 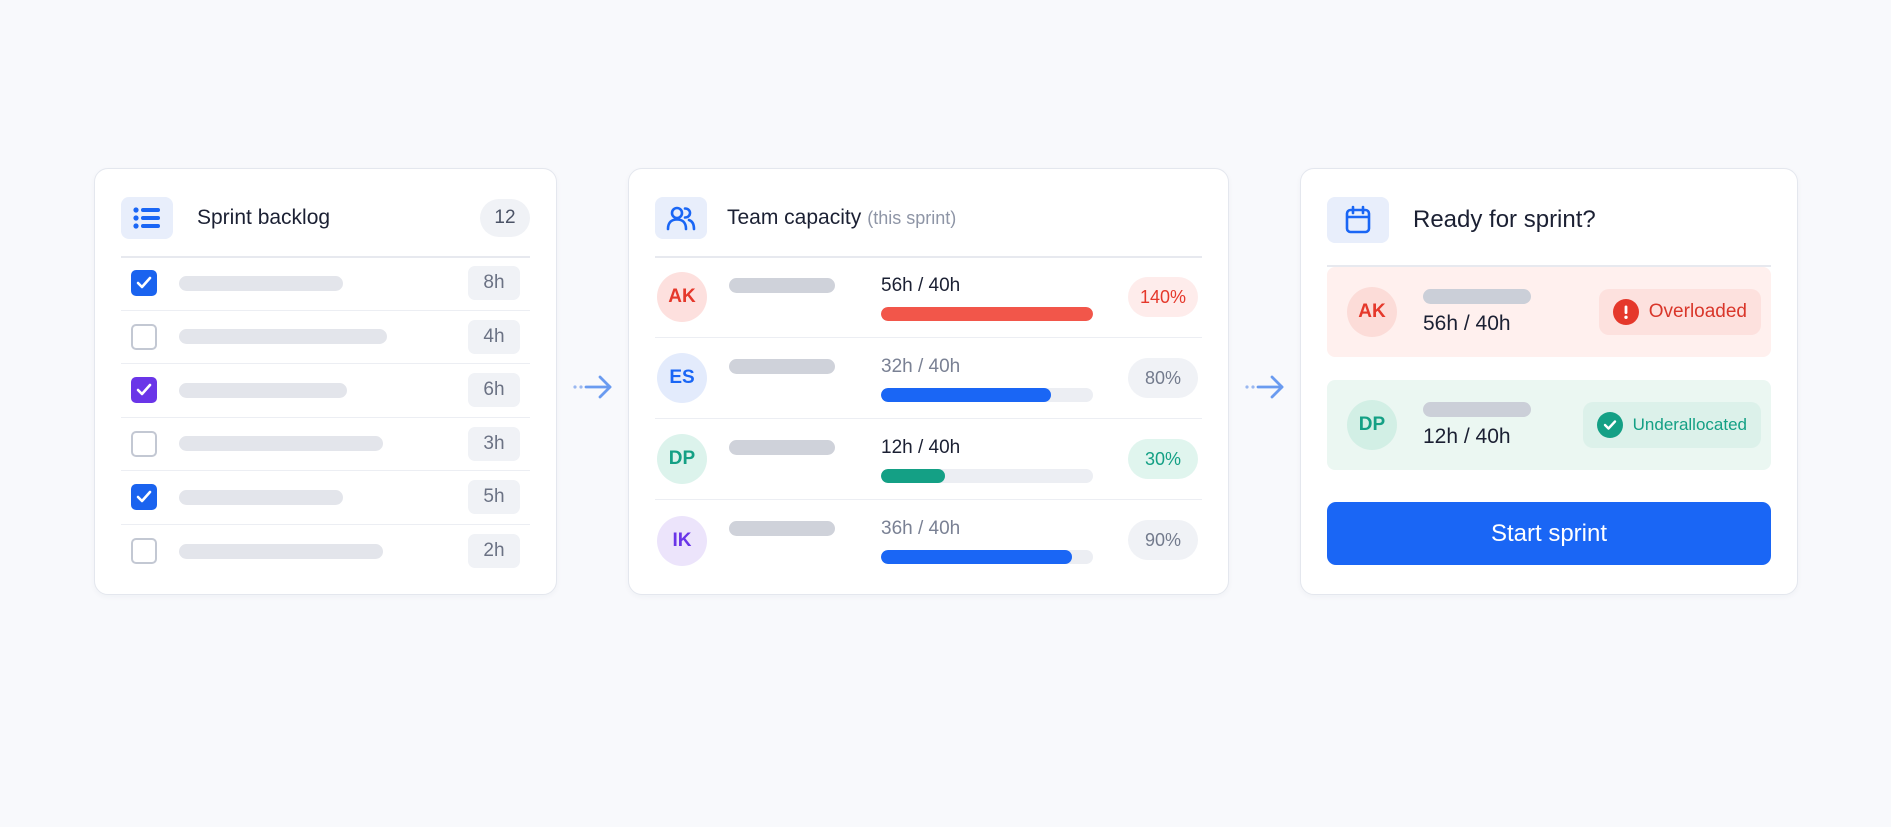 I want to click on task-hours: 4h, so click(x=494, y=336).